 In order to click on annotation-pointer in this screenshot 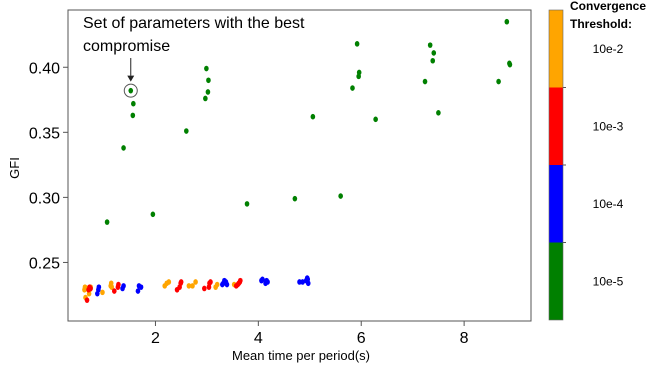, I will do `click(130, 78)`.